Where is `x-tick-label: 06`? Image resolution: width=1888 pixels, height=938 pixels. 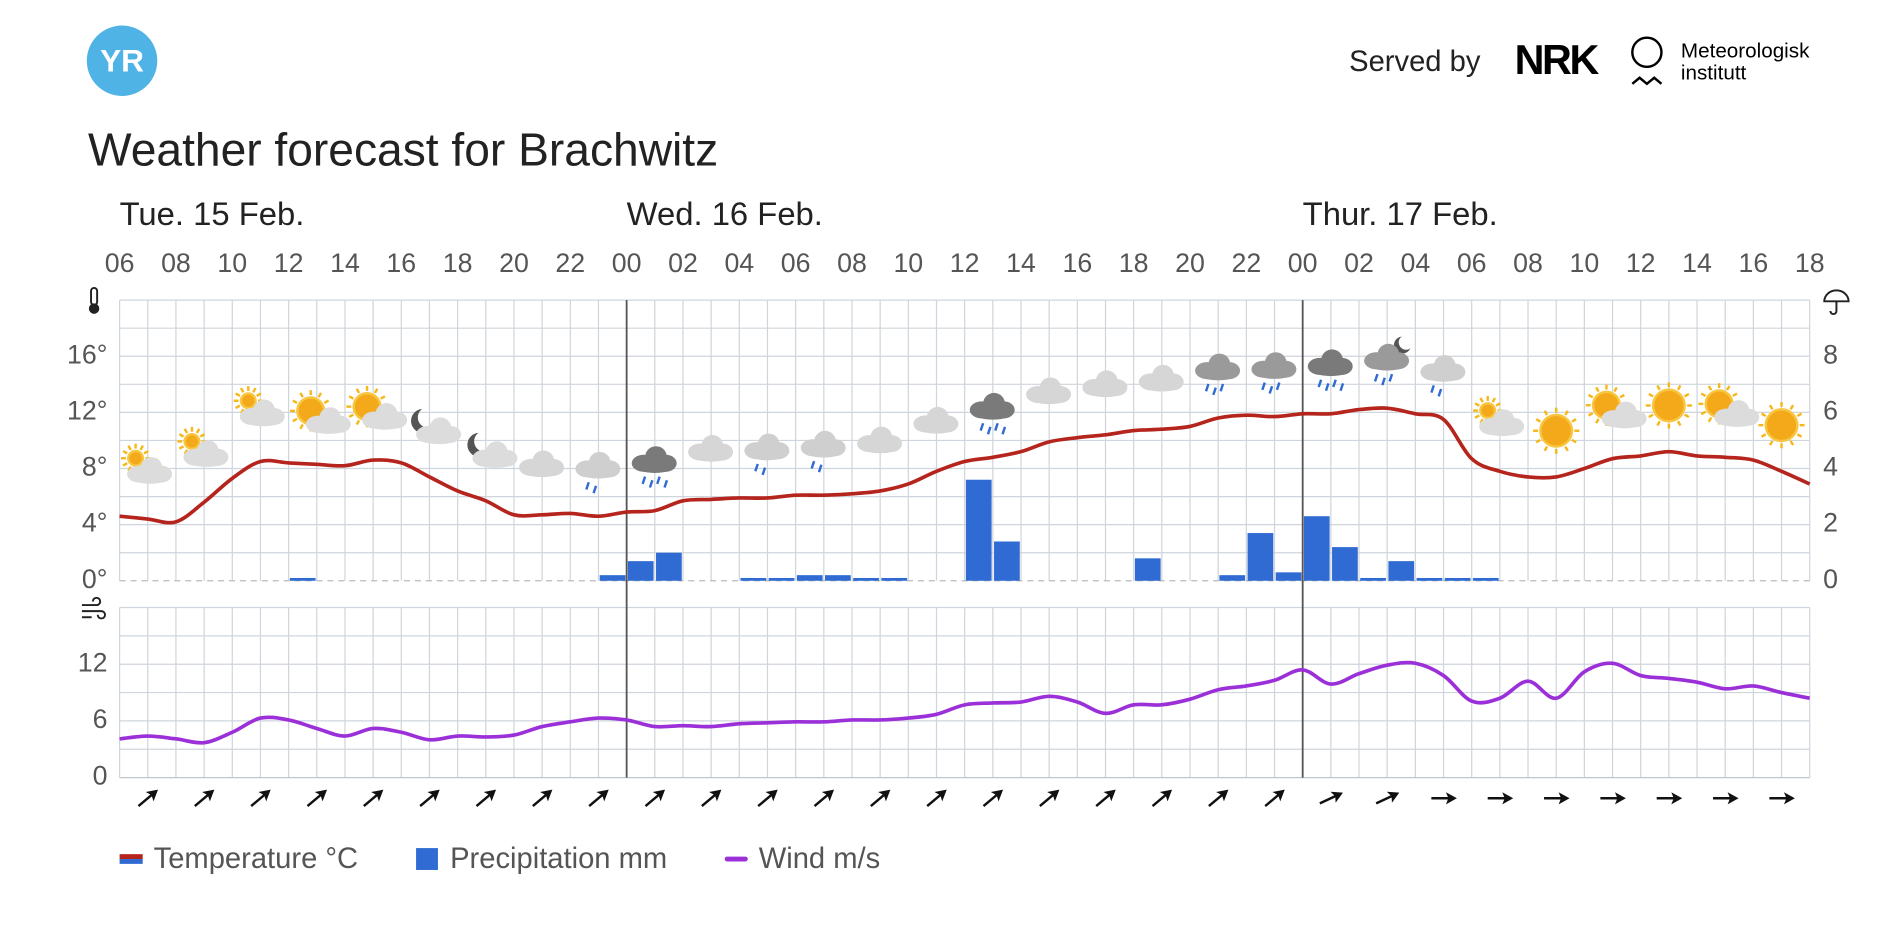
x-tick-label: 06 is located at coordinates (796, 263).